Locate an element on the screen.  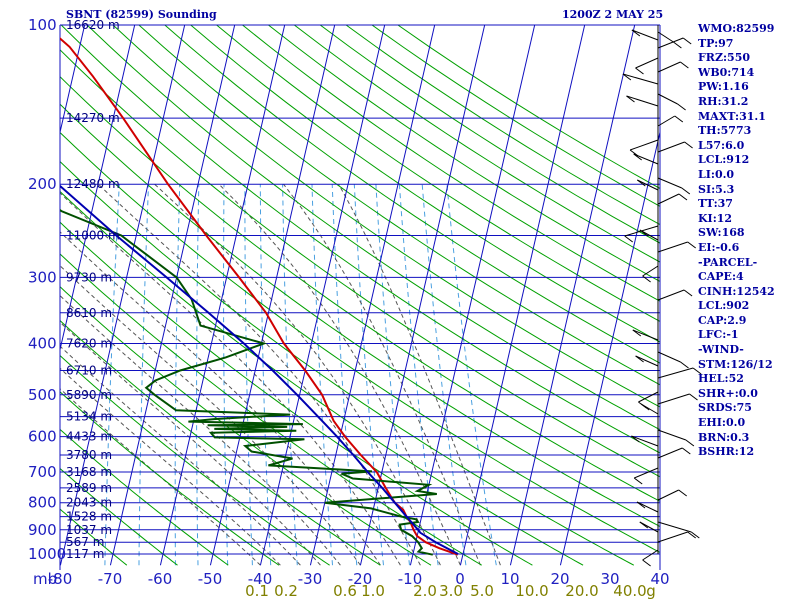
pressure-tick-label: 600 is located at coordinates (42, 437).